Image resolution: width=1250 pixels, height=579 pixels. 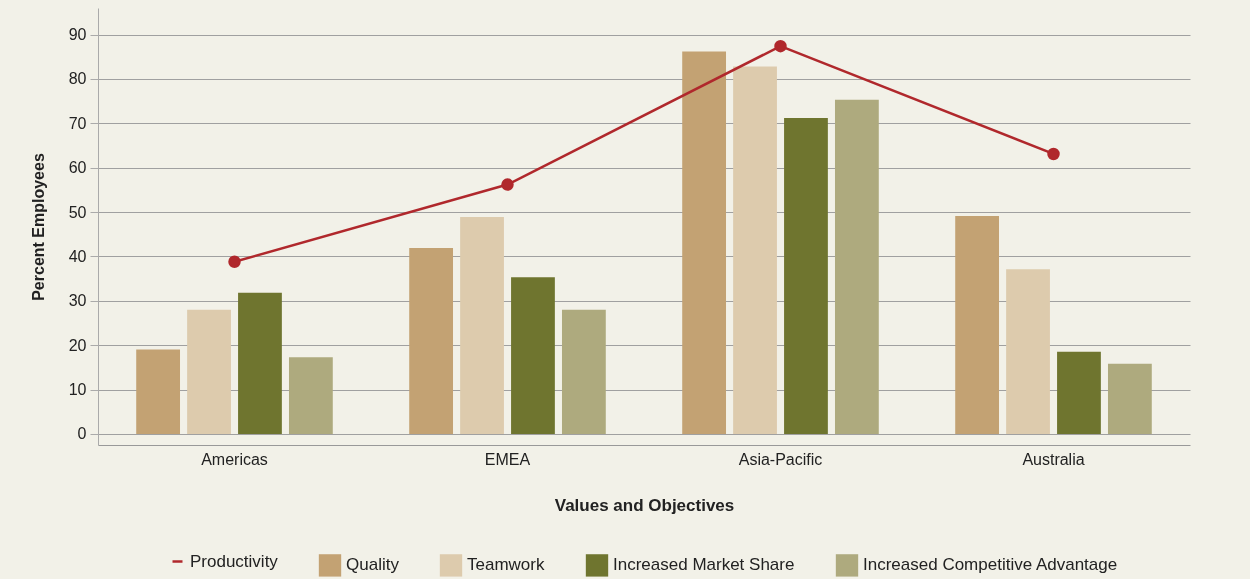 What do you see at coordinates (373, 565) in the screenshot?
I see `legend-label: Quality` at bounding box center [373, 565].